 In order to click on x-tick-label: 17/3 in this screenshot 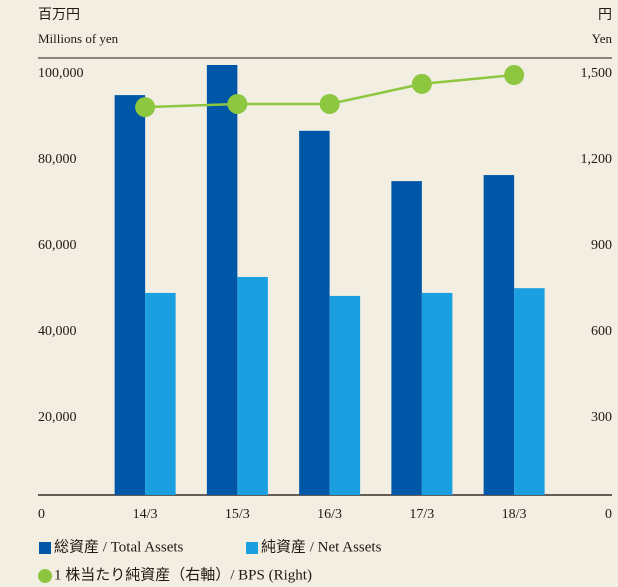, I will do `click(421, 514)`.